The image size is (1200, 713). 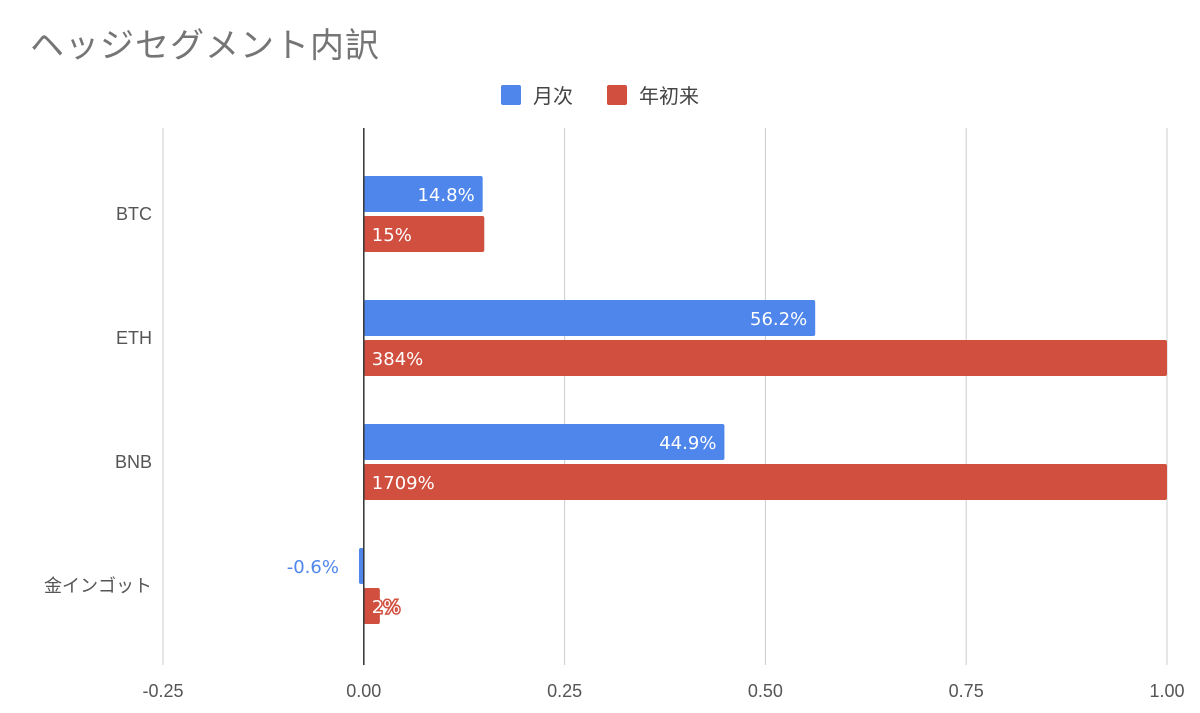 What do you see at coordinates (134, 338) in the screenshot?
I see `category-label: ETH` at bounding box center [134, 338].